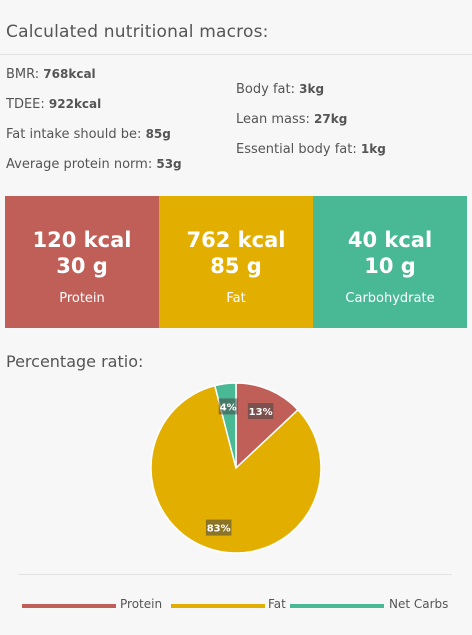 This screenshot has width=472, height=635. I want to click on macro-box-protein: 120 kcal 30 g Protein, so click(82, 262).